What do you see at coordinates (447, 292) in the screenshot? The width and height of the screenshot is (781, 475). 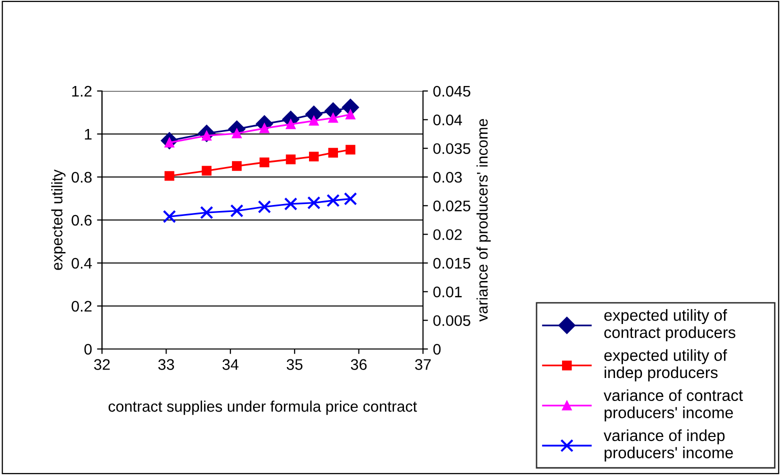 I see `y2-tick-label: 0.01` at bounding box center [447, 292].